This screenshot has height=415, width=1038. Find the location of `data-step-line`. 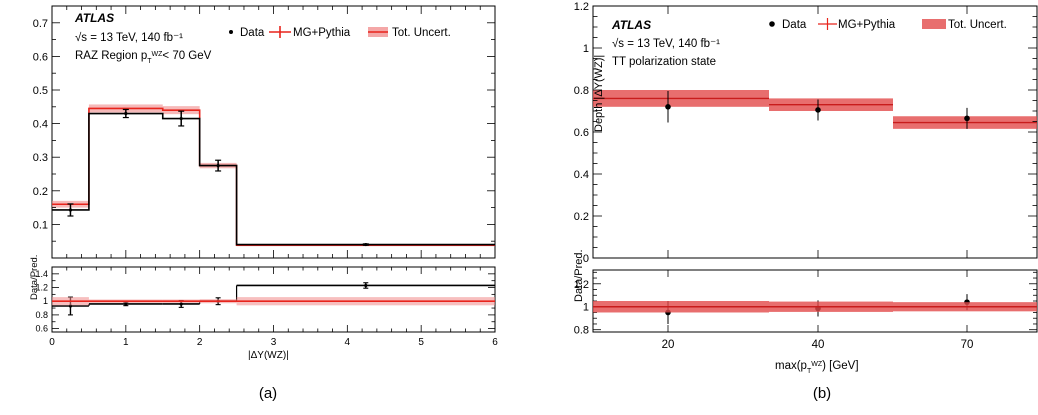

data-step-line is located at coordinates (273, 179).